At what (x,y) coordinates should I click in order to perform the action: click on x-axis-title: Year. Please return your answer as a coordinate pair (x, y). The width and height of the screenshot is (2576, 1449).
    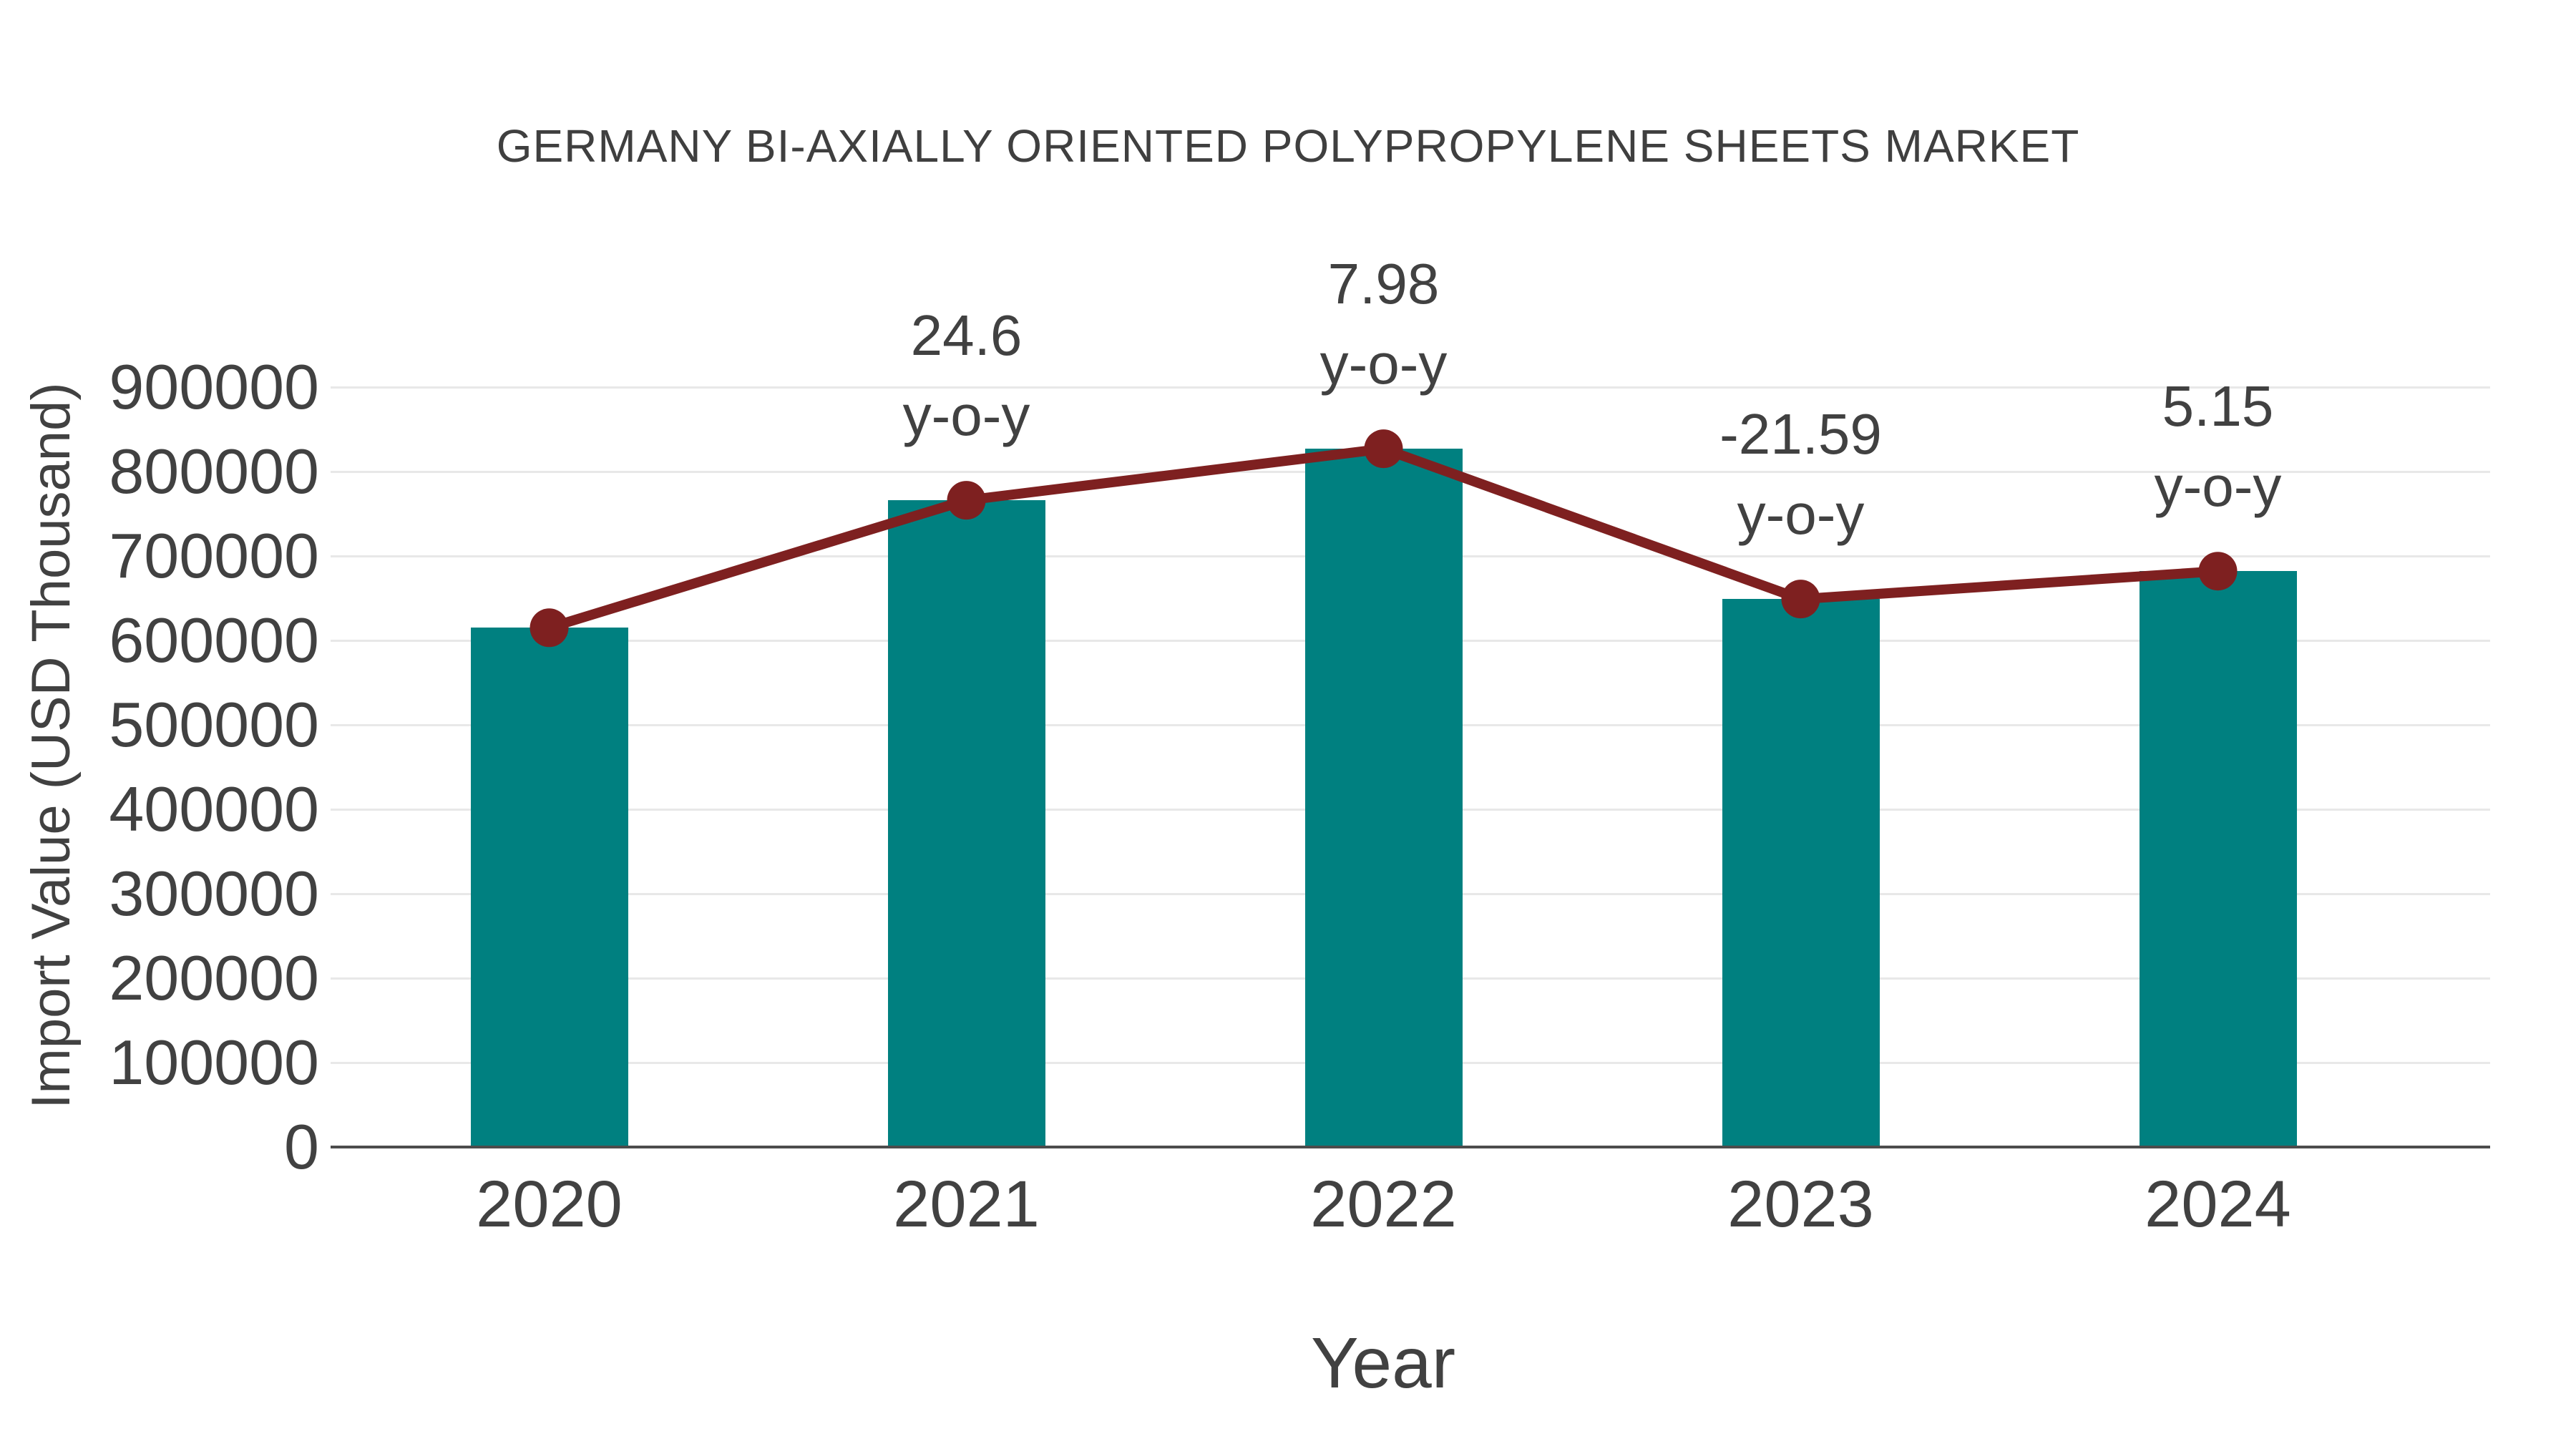
    Looking at the image, I should click on (1383, 1363).